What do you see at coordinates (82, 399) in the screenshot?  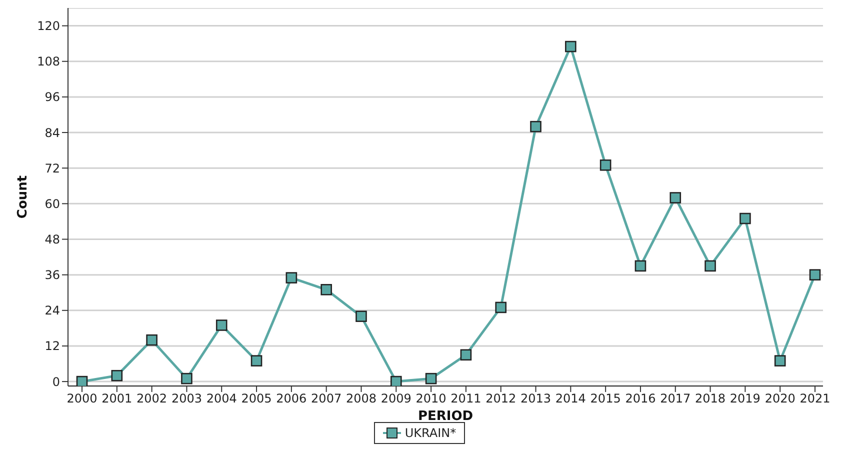 I see `x-tick-label: 2000` at bounding box center [82, 399].